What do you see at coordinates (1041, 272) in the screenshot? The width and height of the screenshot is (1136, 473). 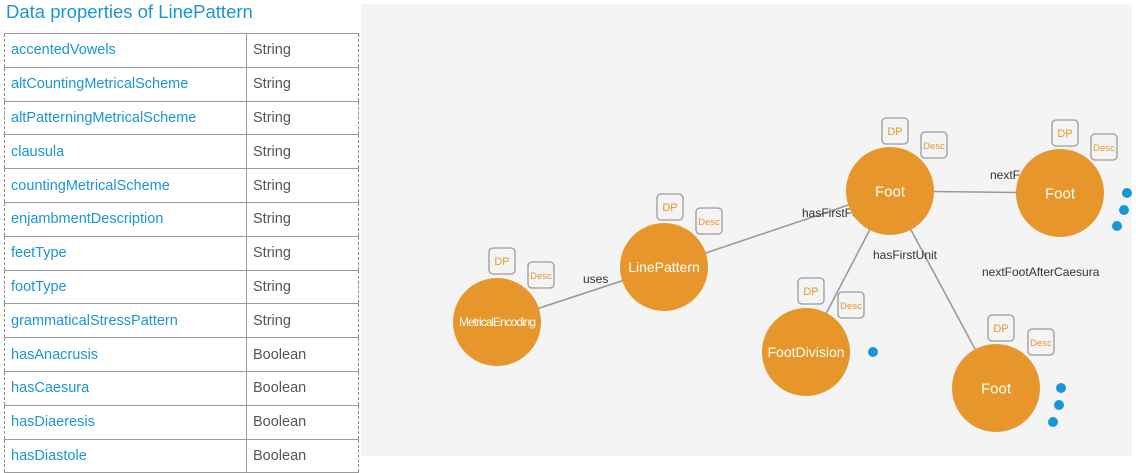 I see `edge-label-nextFootAfterCaesura: nextFootAfterCaesura` at bounding box center [1041, 272].